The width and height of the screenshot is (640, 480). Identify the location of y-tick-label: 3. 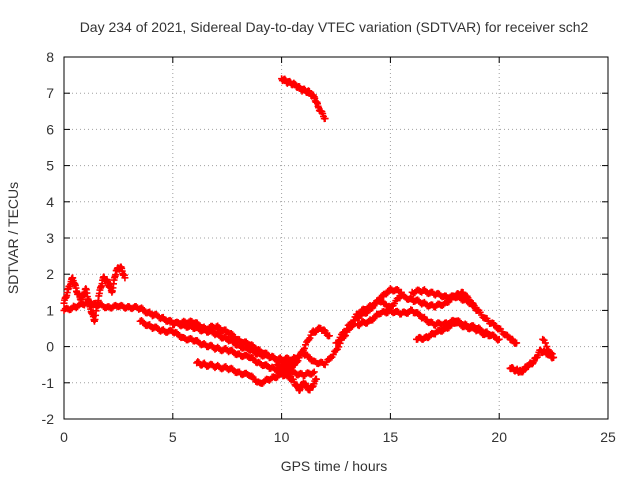
(50, 238).